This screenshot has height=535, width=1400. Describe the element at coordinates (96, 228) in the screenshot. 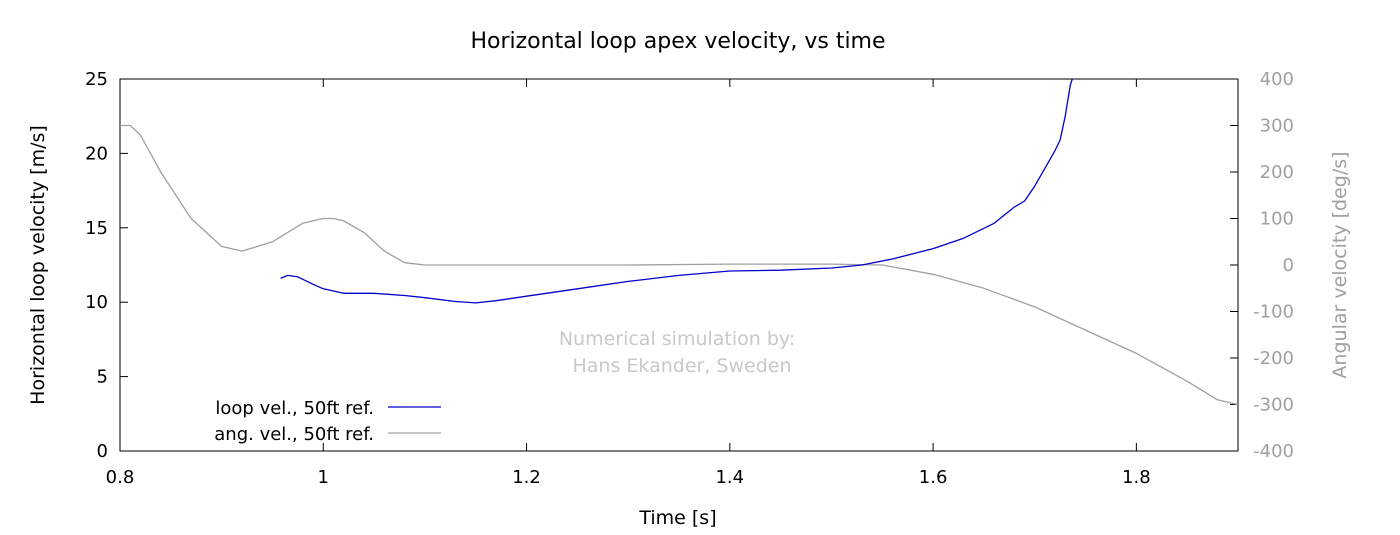

I see `y-tick-label: 15` at that location.